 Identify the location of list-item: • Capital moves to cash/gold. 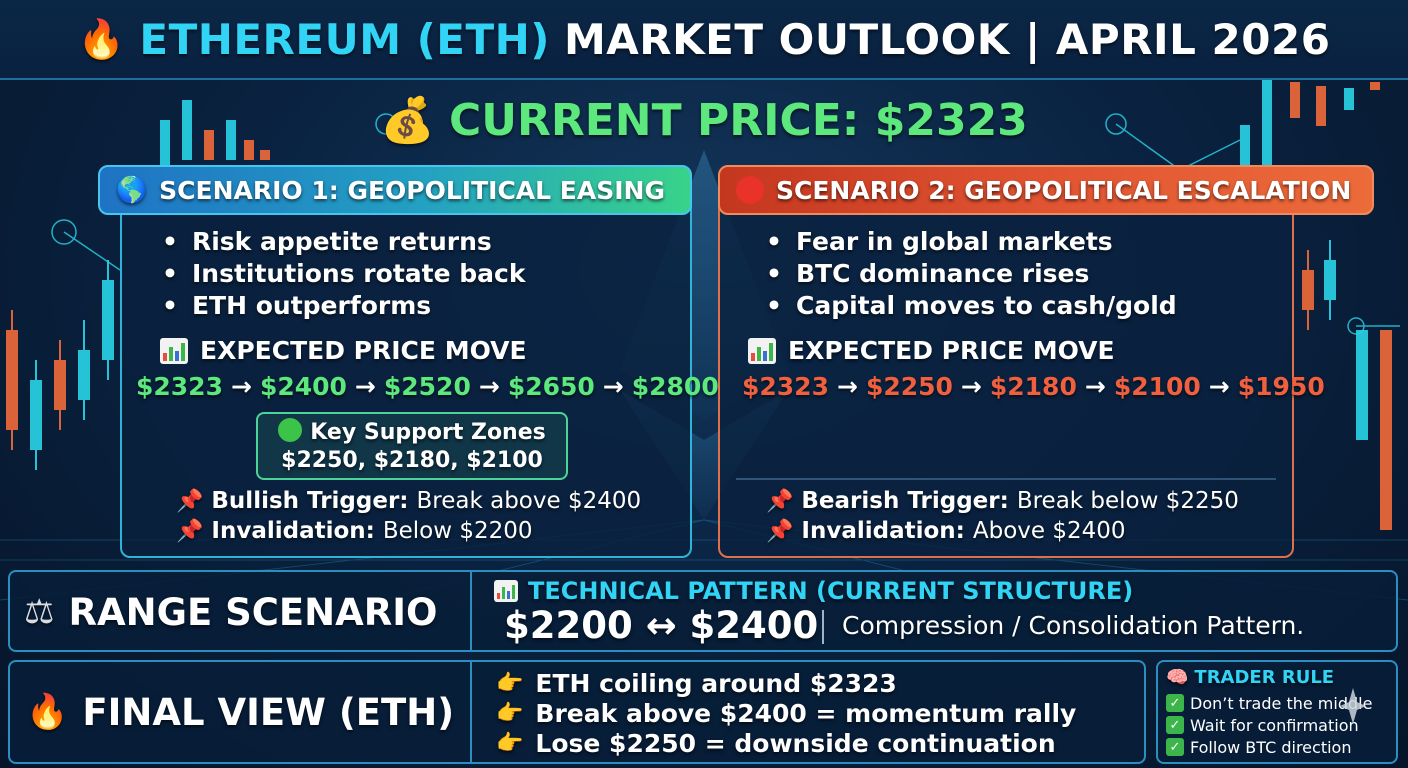
(971, 305).